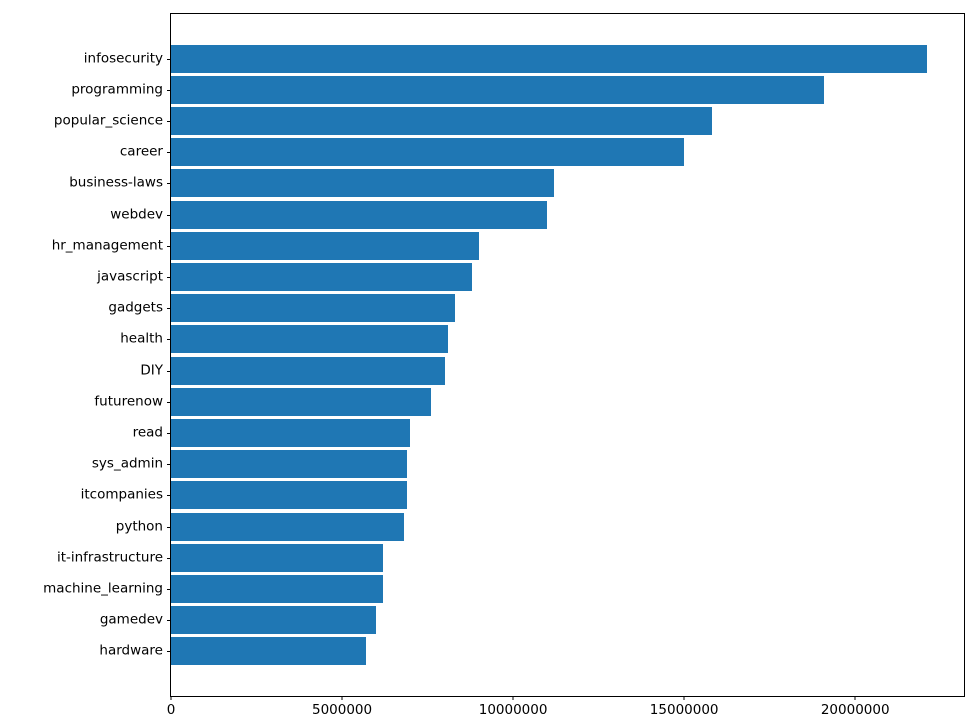  I want to click on y-tick-label: javascript, so click(130, 276).